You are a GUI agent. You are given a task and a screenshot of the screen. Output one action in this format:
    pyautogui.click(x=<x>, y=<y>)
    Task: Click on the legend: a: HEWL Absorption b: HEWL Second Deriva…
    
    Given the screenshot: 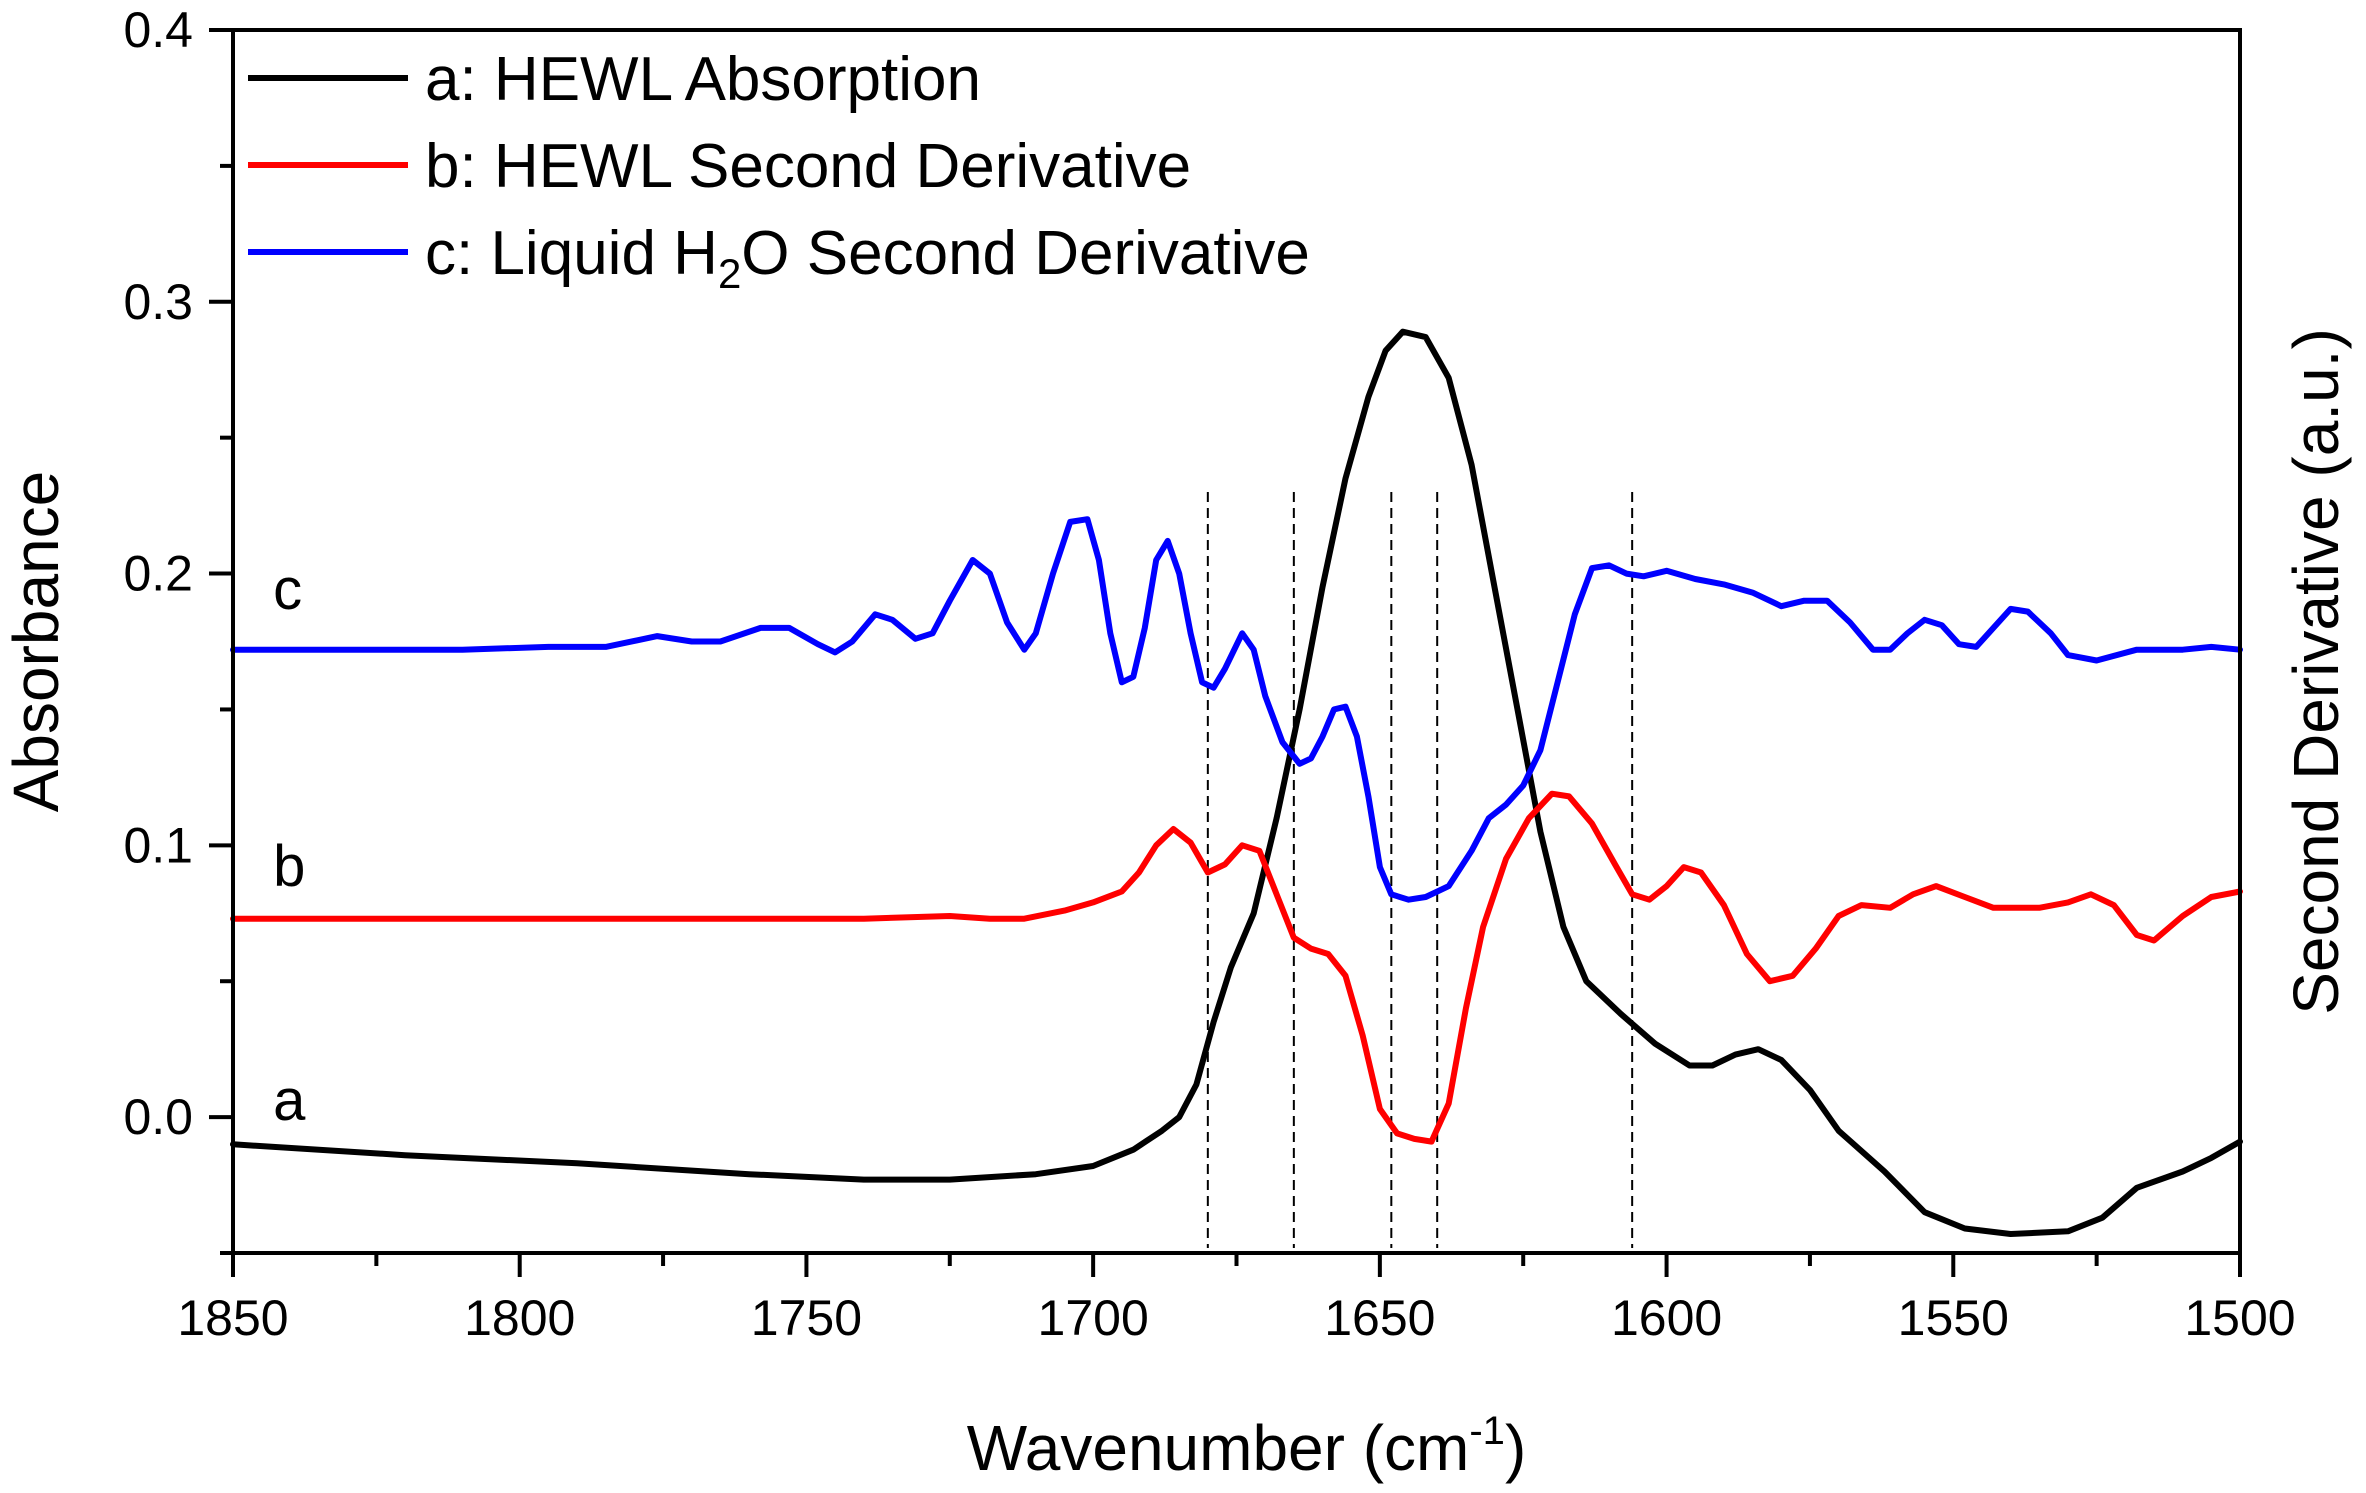 What is the action you would take?
    pyautogui.click(x=779, y=171)
    